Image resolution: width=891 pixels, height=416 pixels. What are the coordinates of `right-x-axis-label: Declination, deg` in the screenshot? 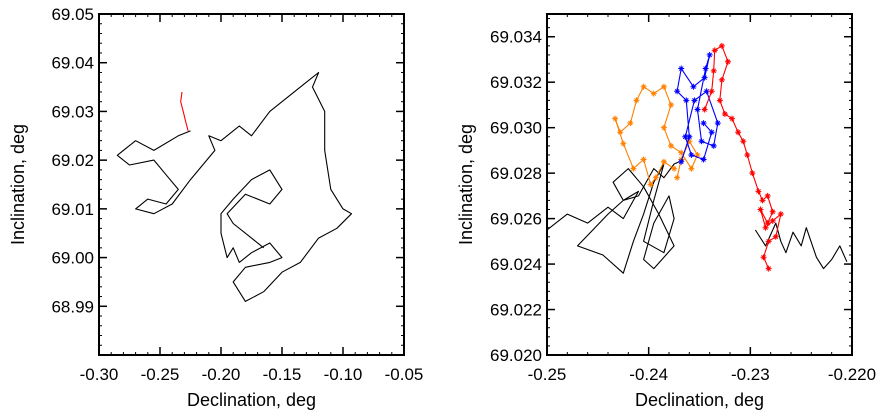 It's located at (699, 400).